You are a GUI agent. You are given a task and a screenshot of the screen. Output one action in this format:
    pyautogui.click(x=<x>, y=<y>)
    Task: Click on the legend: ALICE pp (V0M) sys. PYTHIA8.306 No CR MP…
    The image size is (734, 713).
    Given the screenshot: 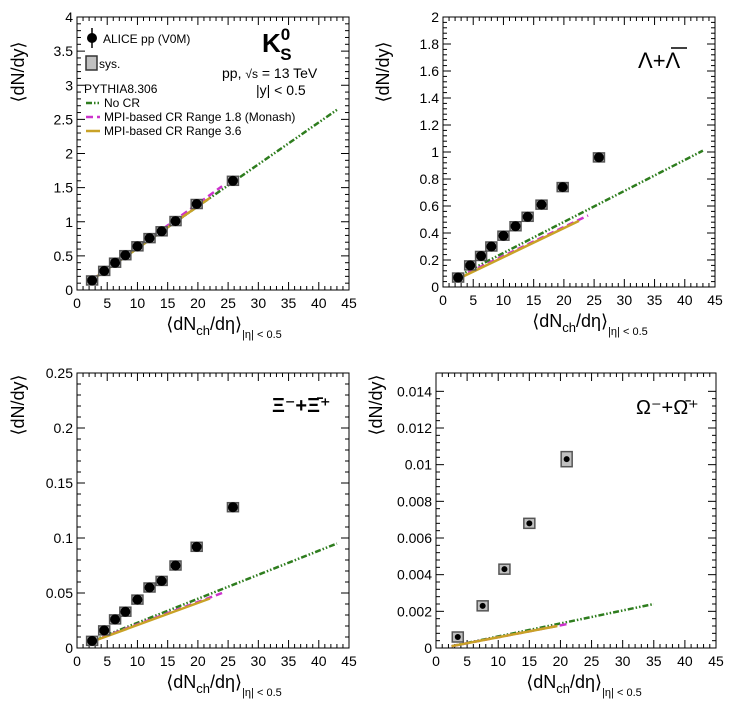 What is the action you would take?
    pyautogui.click(x=189, y=83)
    